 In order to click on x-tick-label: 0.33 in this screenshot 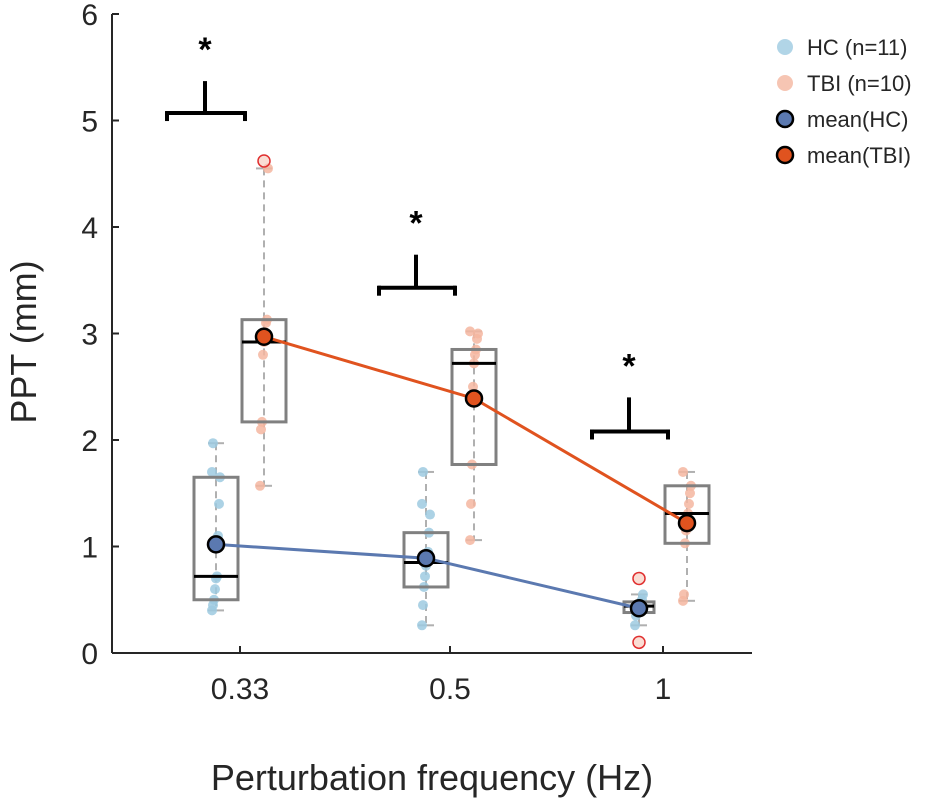, I will do `click(240, 689)`.